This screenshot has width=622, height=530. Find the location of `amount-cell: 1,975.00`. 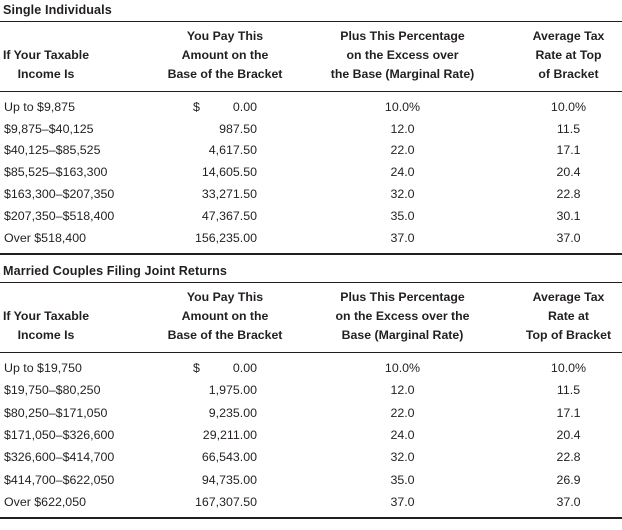

amount-cell: 1,975.00 is located at coordinates (232, 390).